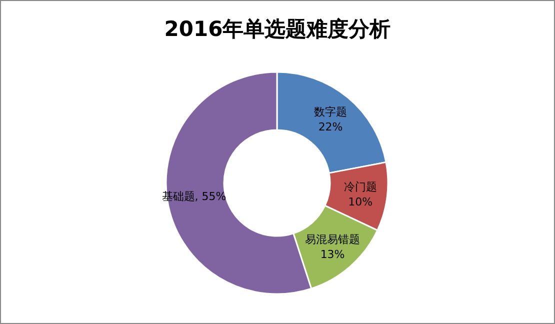  I want to click on data-label: 10%, so click(360, 202).